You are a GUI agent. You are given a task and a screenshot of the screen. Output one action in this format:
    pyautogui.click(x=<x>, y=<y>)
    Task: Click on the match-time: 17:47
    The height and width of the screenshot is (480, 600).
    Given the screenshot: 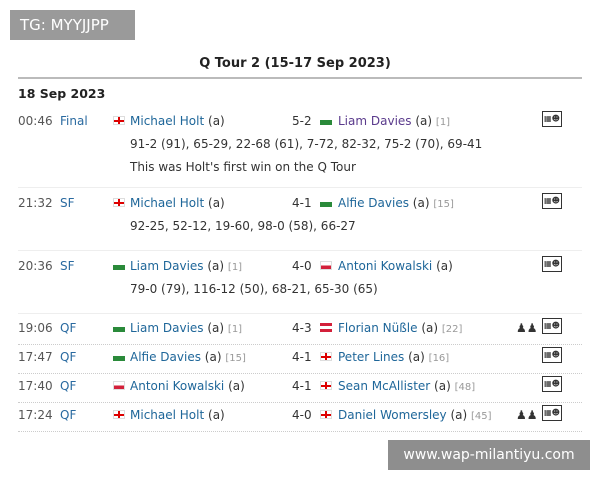 What is the action you would take?
    pyautogui.click(x=35, y=357)
    